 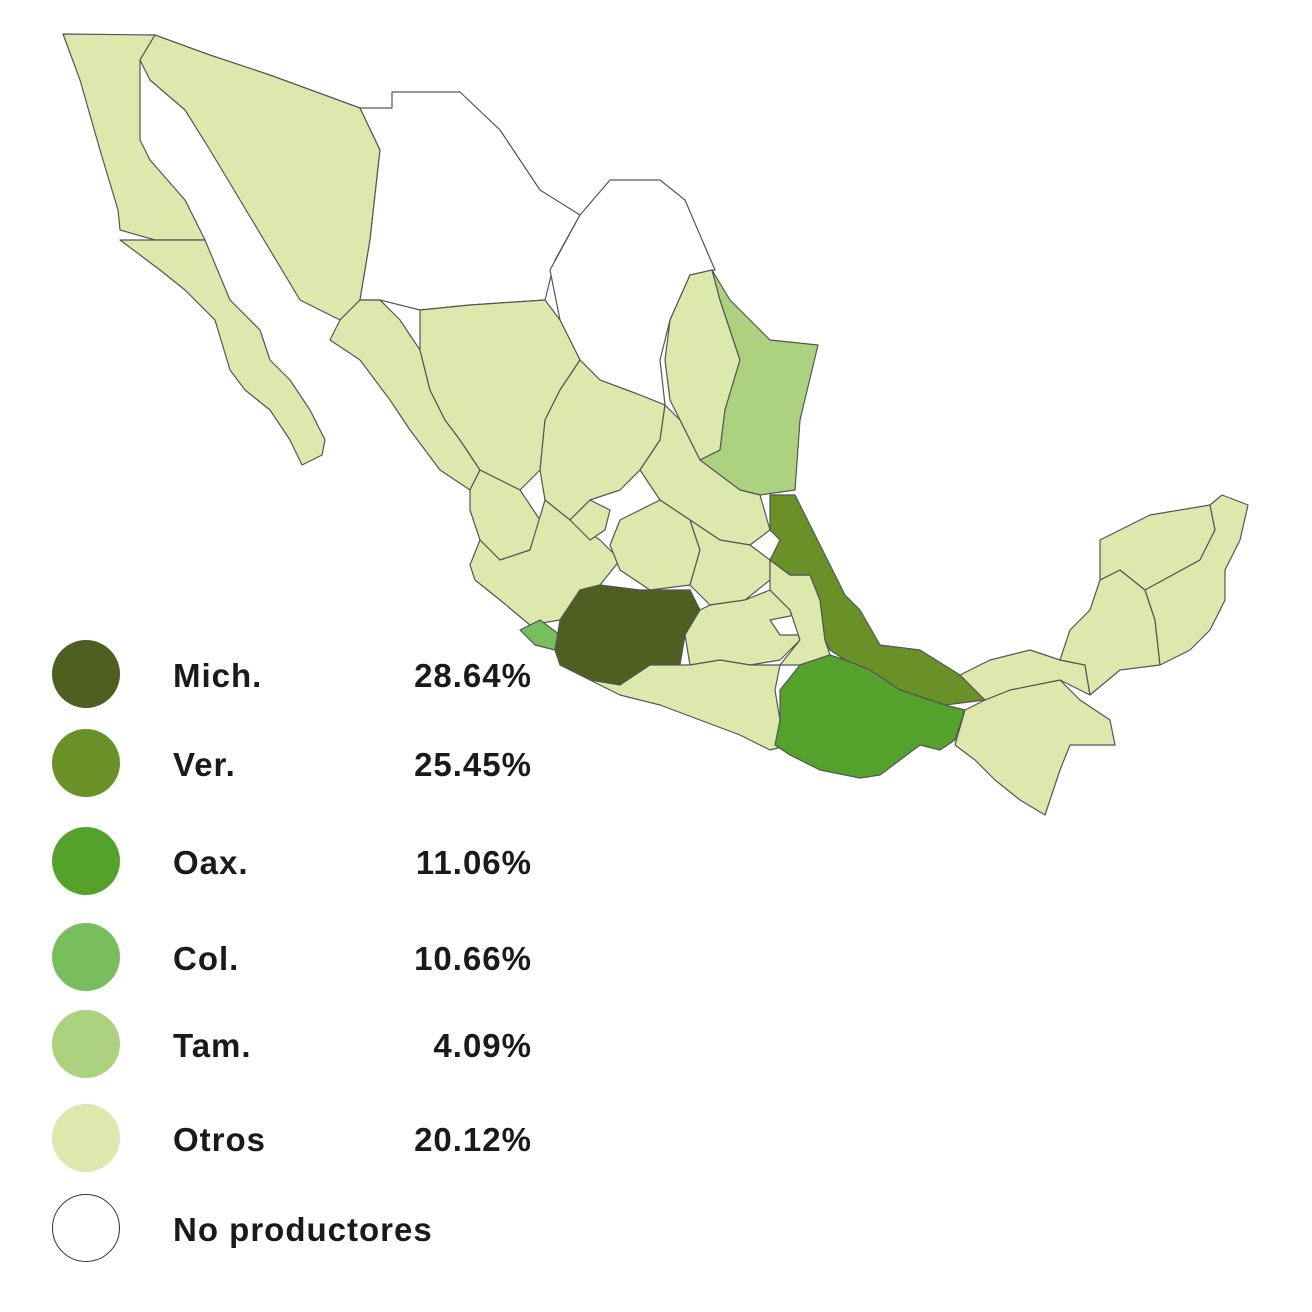 What do you see at coordinates (742, 627) in the screenshot?
I see `region-estado-de-mexico` at bounding box center [742, 627].